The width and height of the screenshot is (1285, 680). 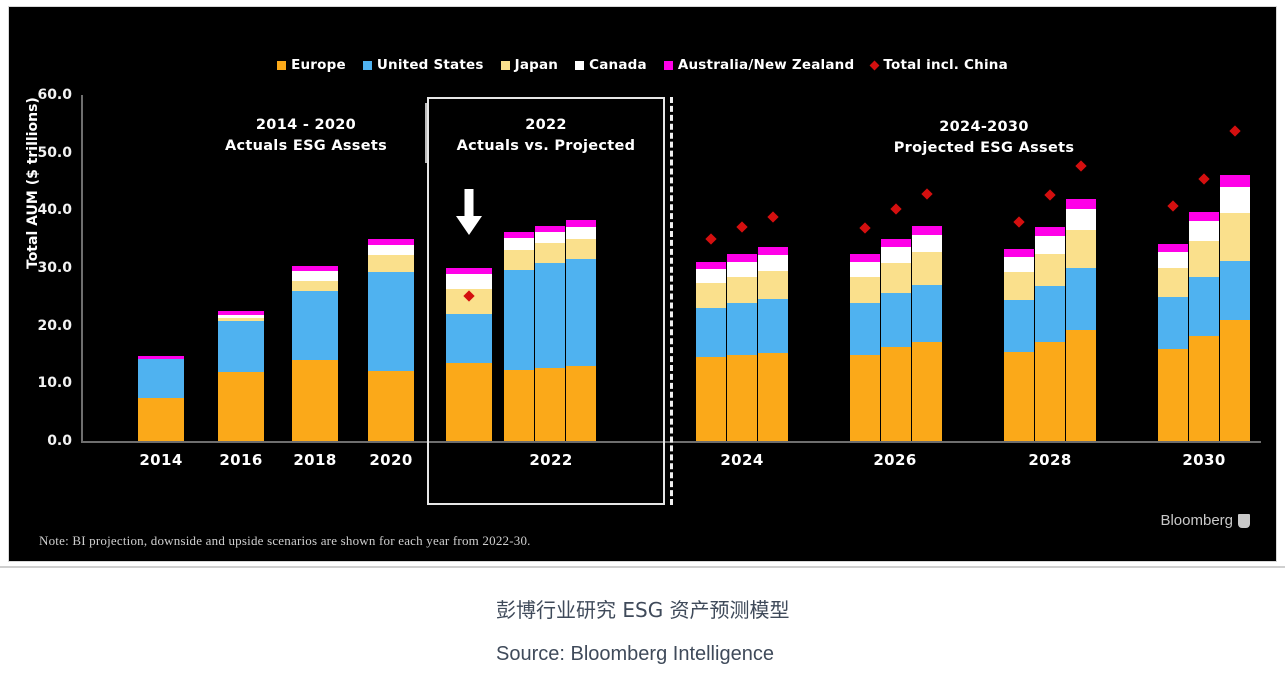 I want to click on x-tick-label-2016: 2016, so click(x=241, y=460).